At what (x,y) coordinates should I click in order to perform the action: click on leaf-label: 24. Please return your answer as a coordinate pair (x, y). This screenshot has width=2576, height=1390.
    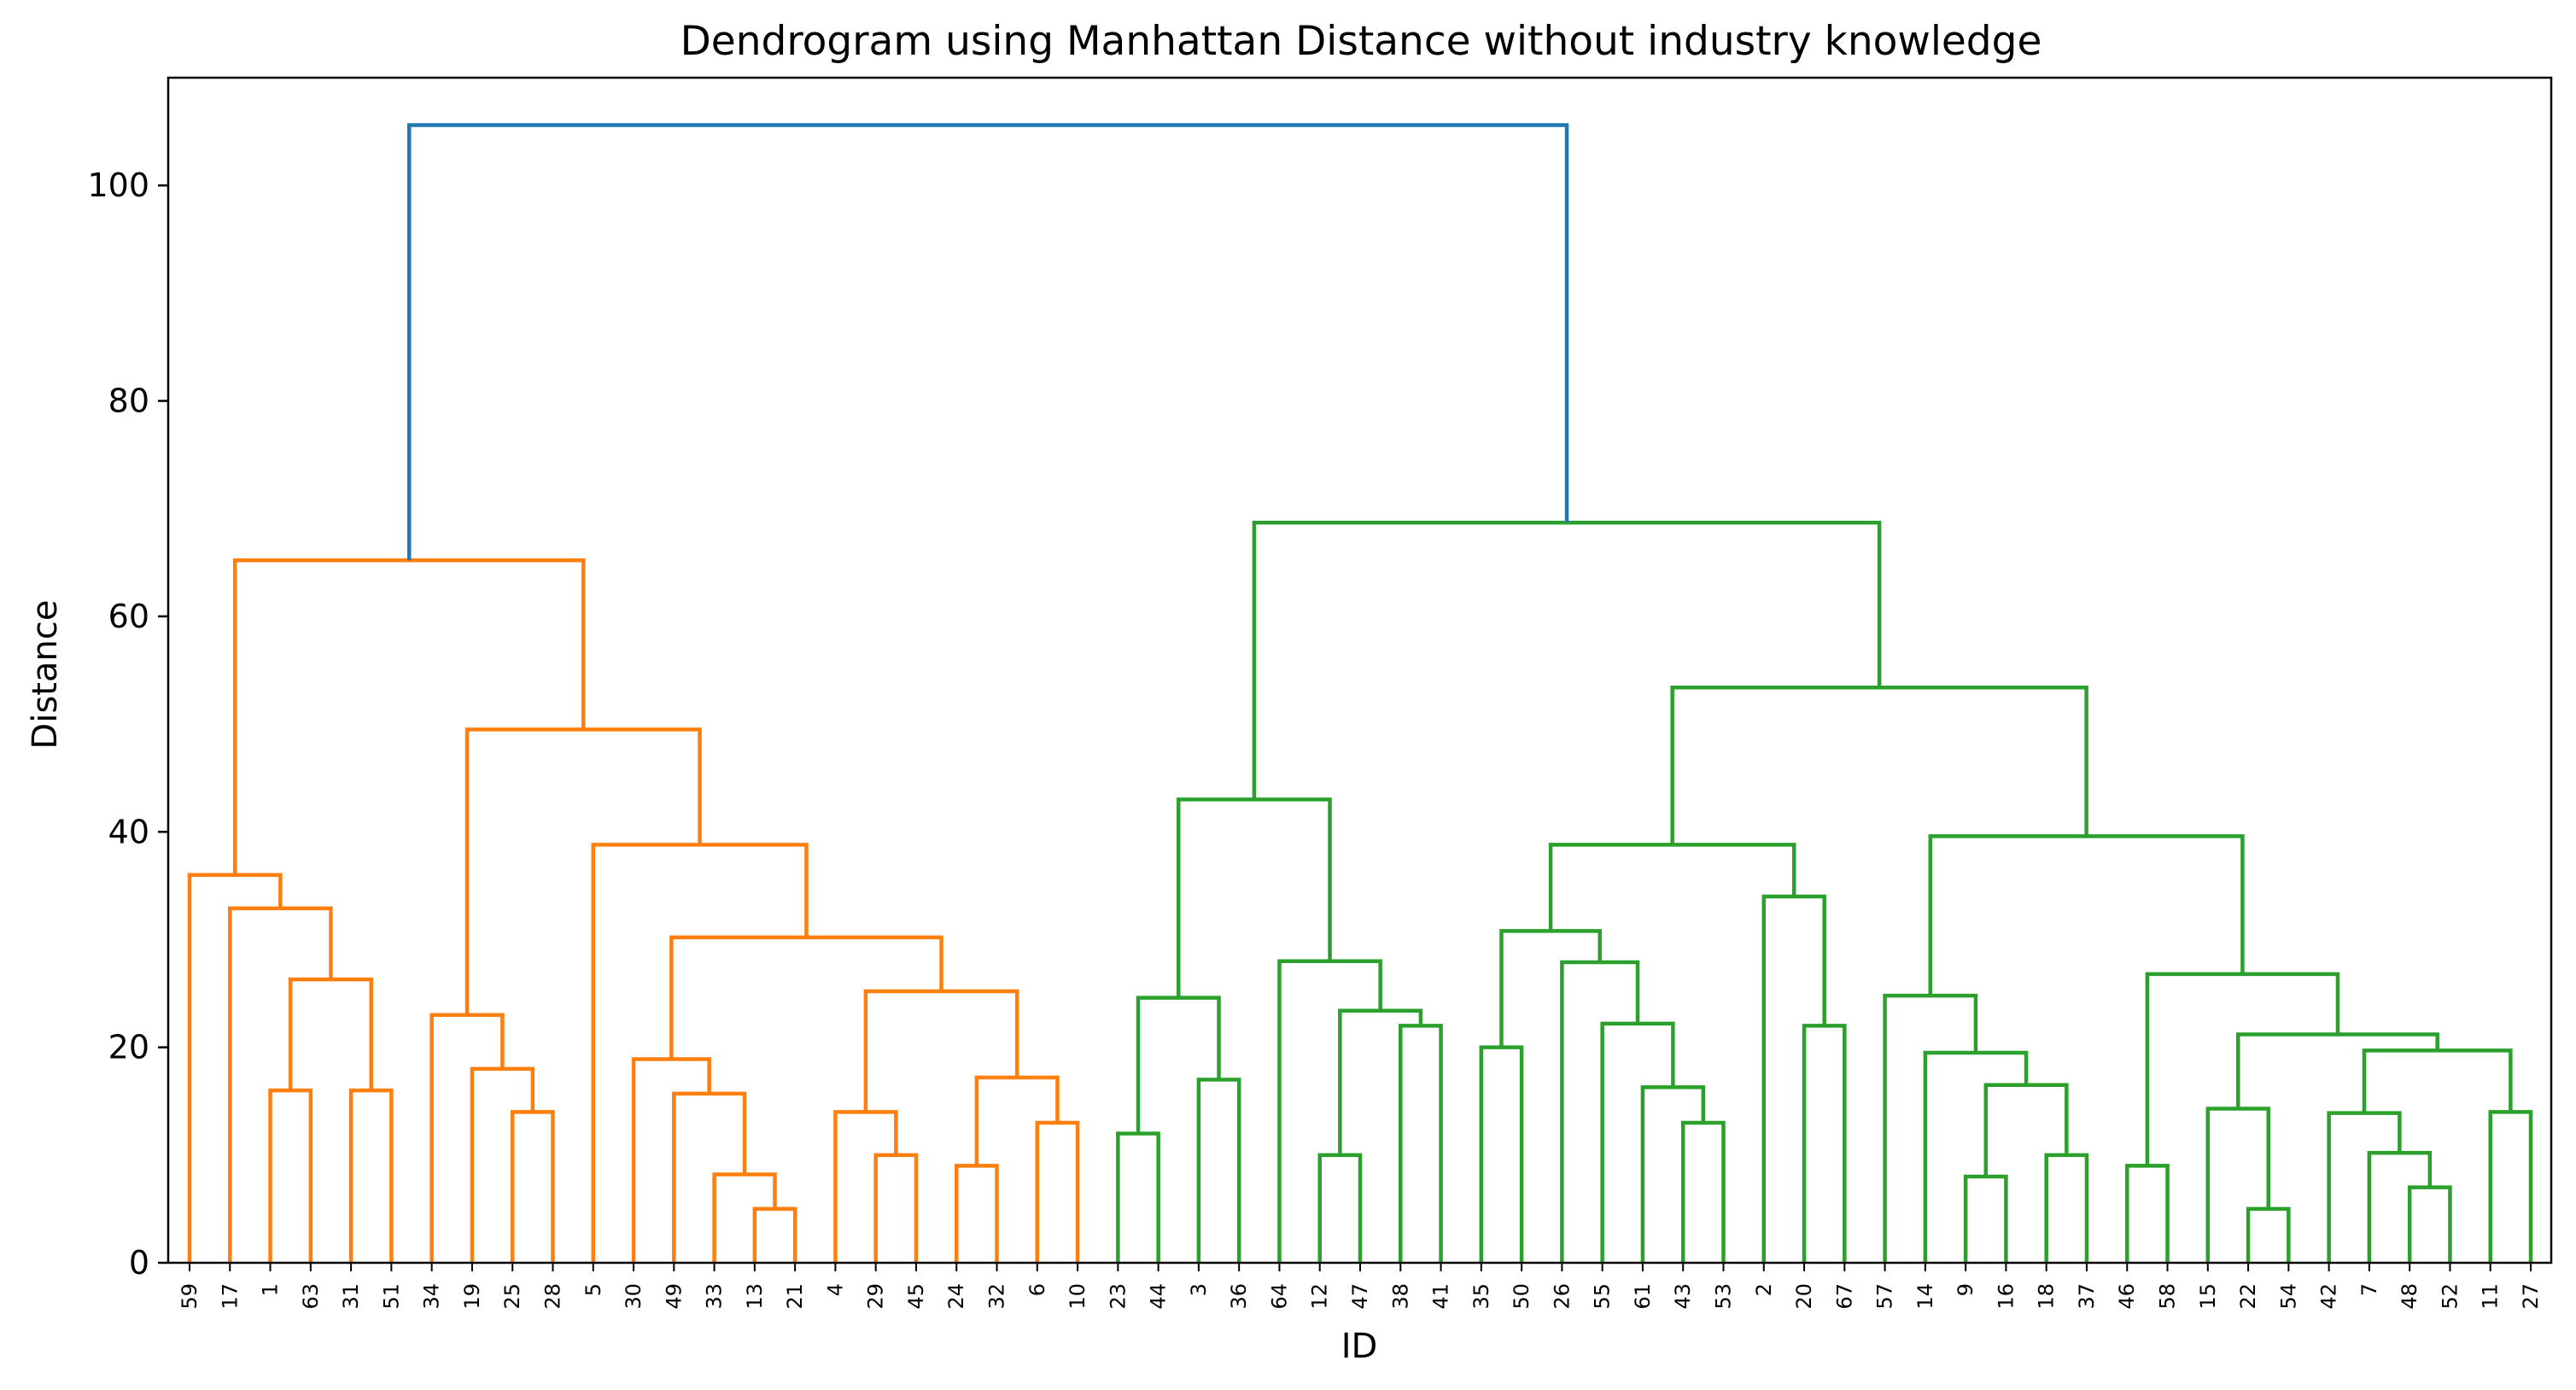
    Looking at the image, I should click on (956, 1296).